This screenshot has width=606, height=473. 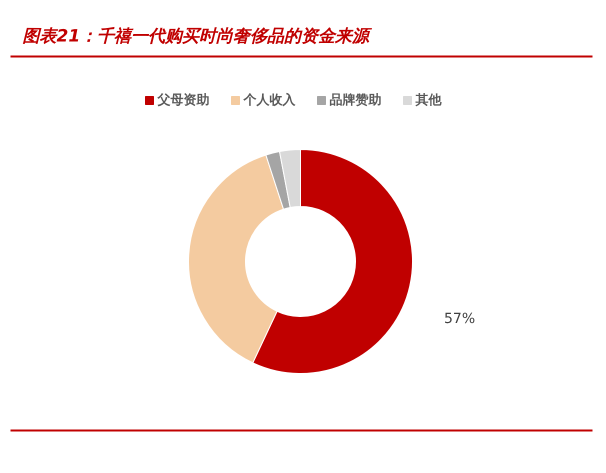 What do you see at coordinates (269, 100) in the screenshot?
I see `legend-label: 个人收入` at bounding box center [269, 100].